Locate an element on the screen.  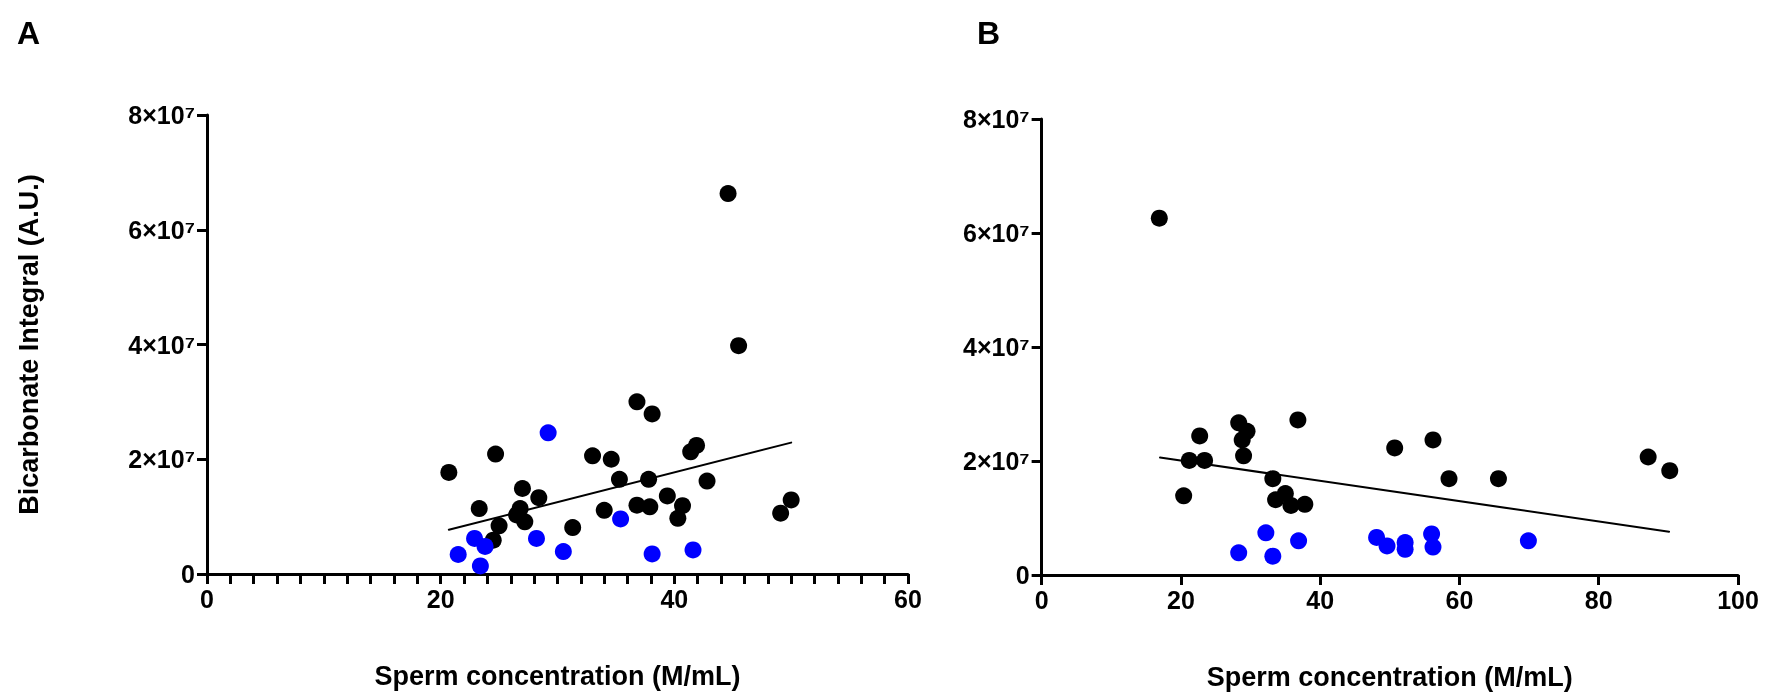
y-axis-title: Bicarbonate Integral (A.U.) is located at coordinates (28, 344).